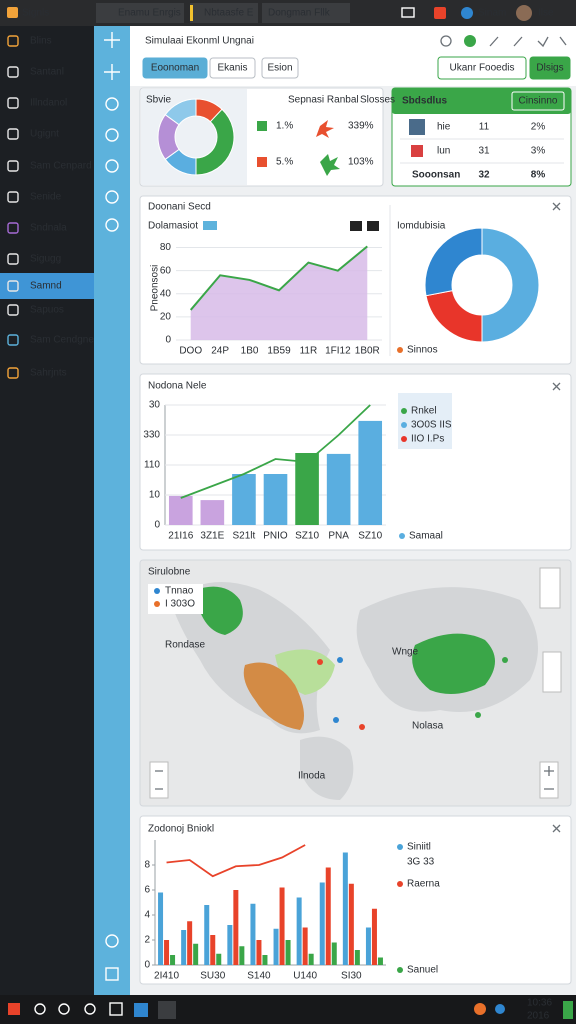 The width and height of the screenshot is (576, 1024). What do you see at coordinates (408, 12) in the screenshot?
I see `window-icon` at bounding box center [408, 12].